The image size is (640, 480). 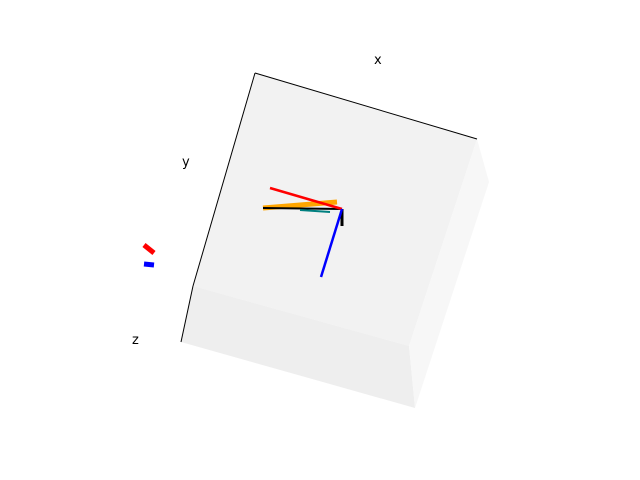 I want to click on z-axis-line, so click(x=187, y=314).